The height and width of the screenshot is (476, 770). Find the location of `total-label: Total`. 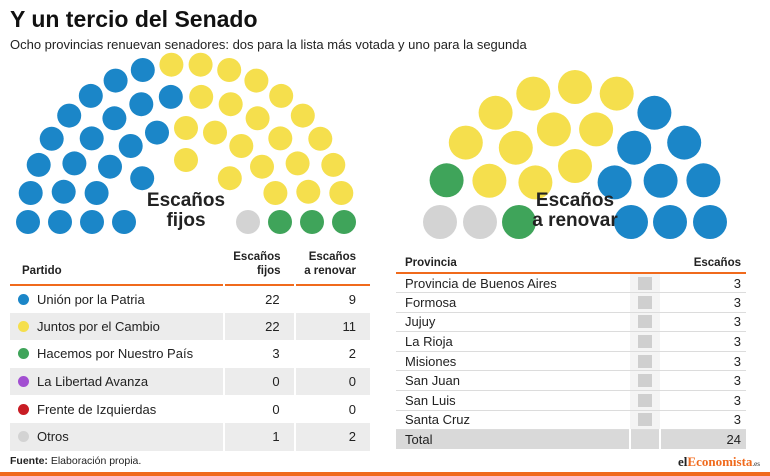

total-label: Total is located at coordinates (513, 439).